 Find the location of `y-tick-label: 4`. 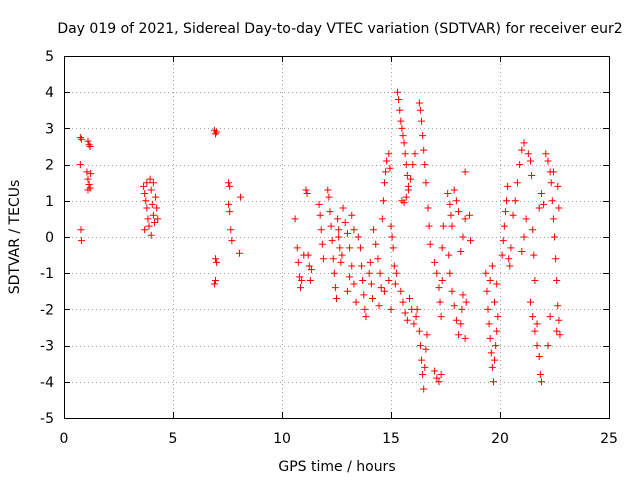

y-tick-label: 4 is located at coordinates (49, 93).